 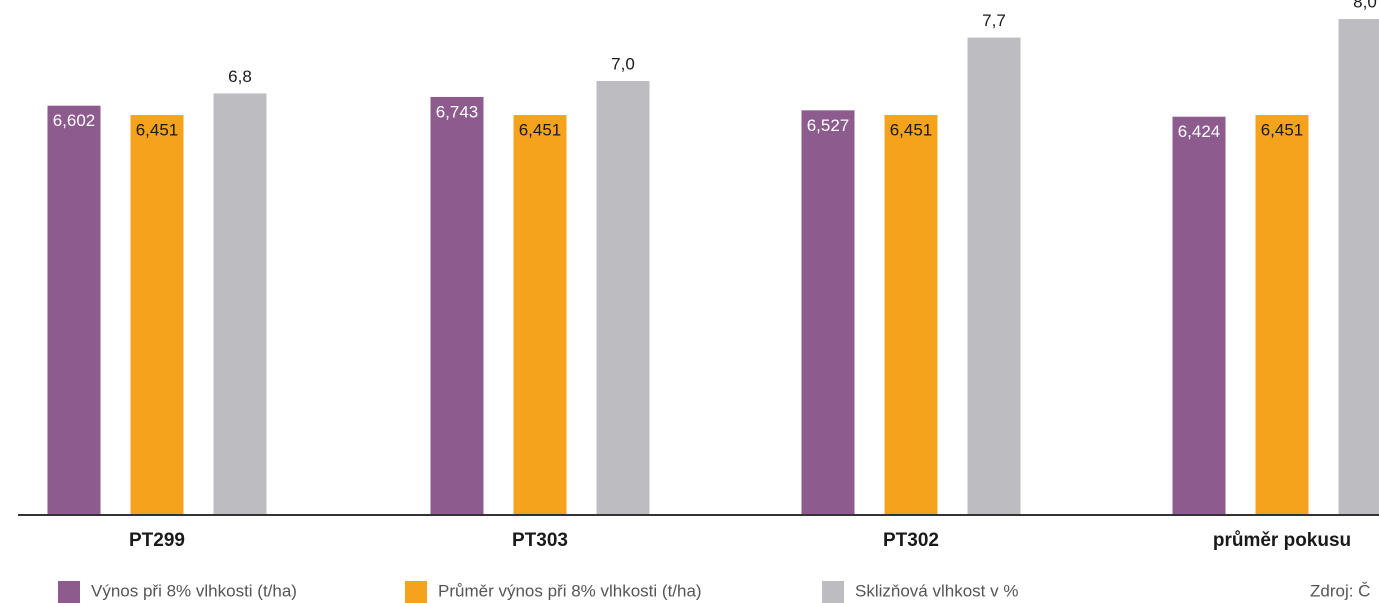 I want to click on data-label: 7,0, so click(x=623, y=63).